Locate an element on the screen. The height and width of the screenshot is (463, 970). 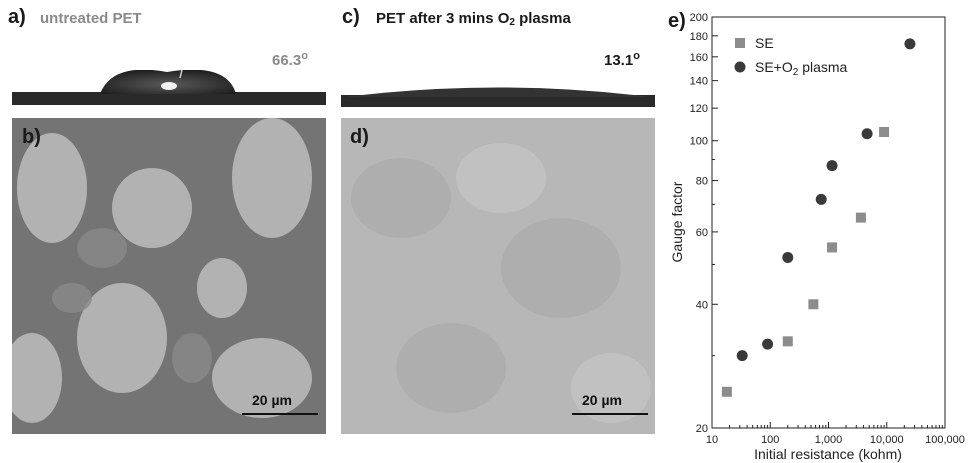
panel-c-title-sub: 2 is located at coordinates (512, 22).